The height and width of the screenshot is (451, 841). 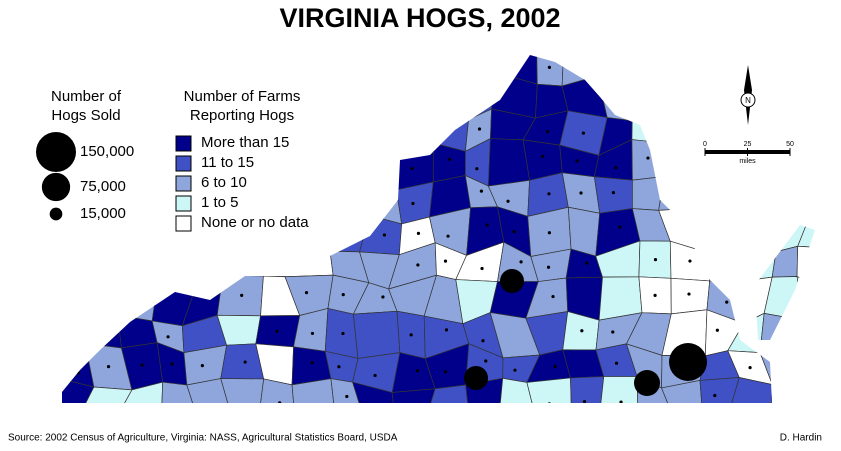 I want to click on legend-title: Hogs Sold, so click(x=85, y=115).